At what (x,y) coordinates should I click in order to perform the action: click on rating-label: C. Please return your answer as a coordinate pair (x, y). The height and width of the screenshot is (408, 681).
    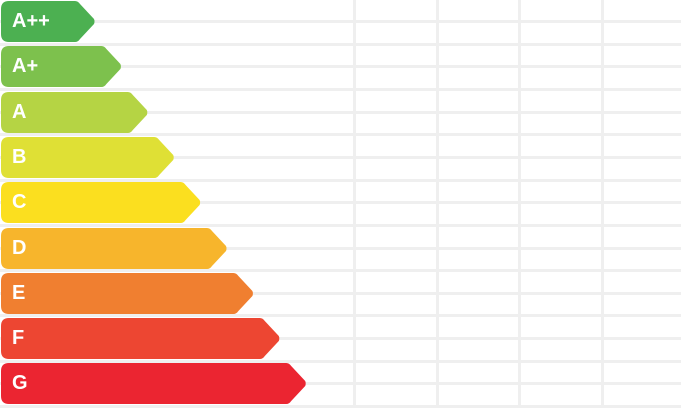
    Looking at the image, I should click on (19, 202).